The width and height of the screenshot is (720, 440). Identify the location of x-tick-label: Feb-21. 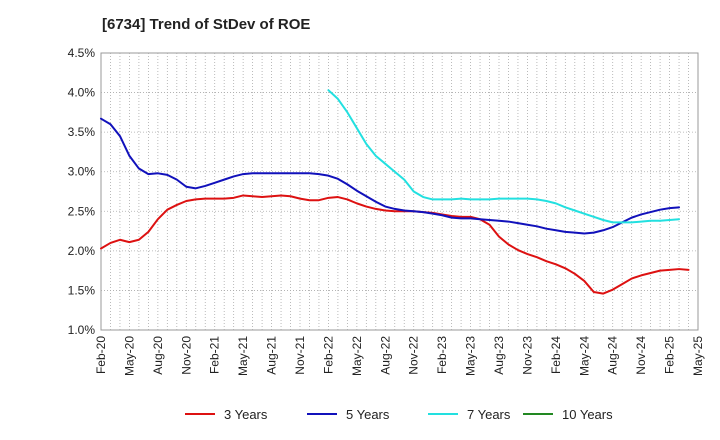
(215, 355).